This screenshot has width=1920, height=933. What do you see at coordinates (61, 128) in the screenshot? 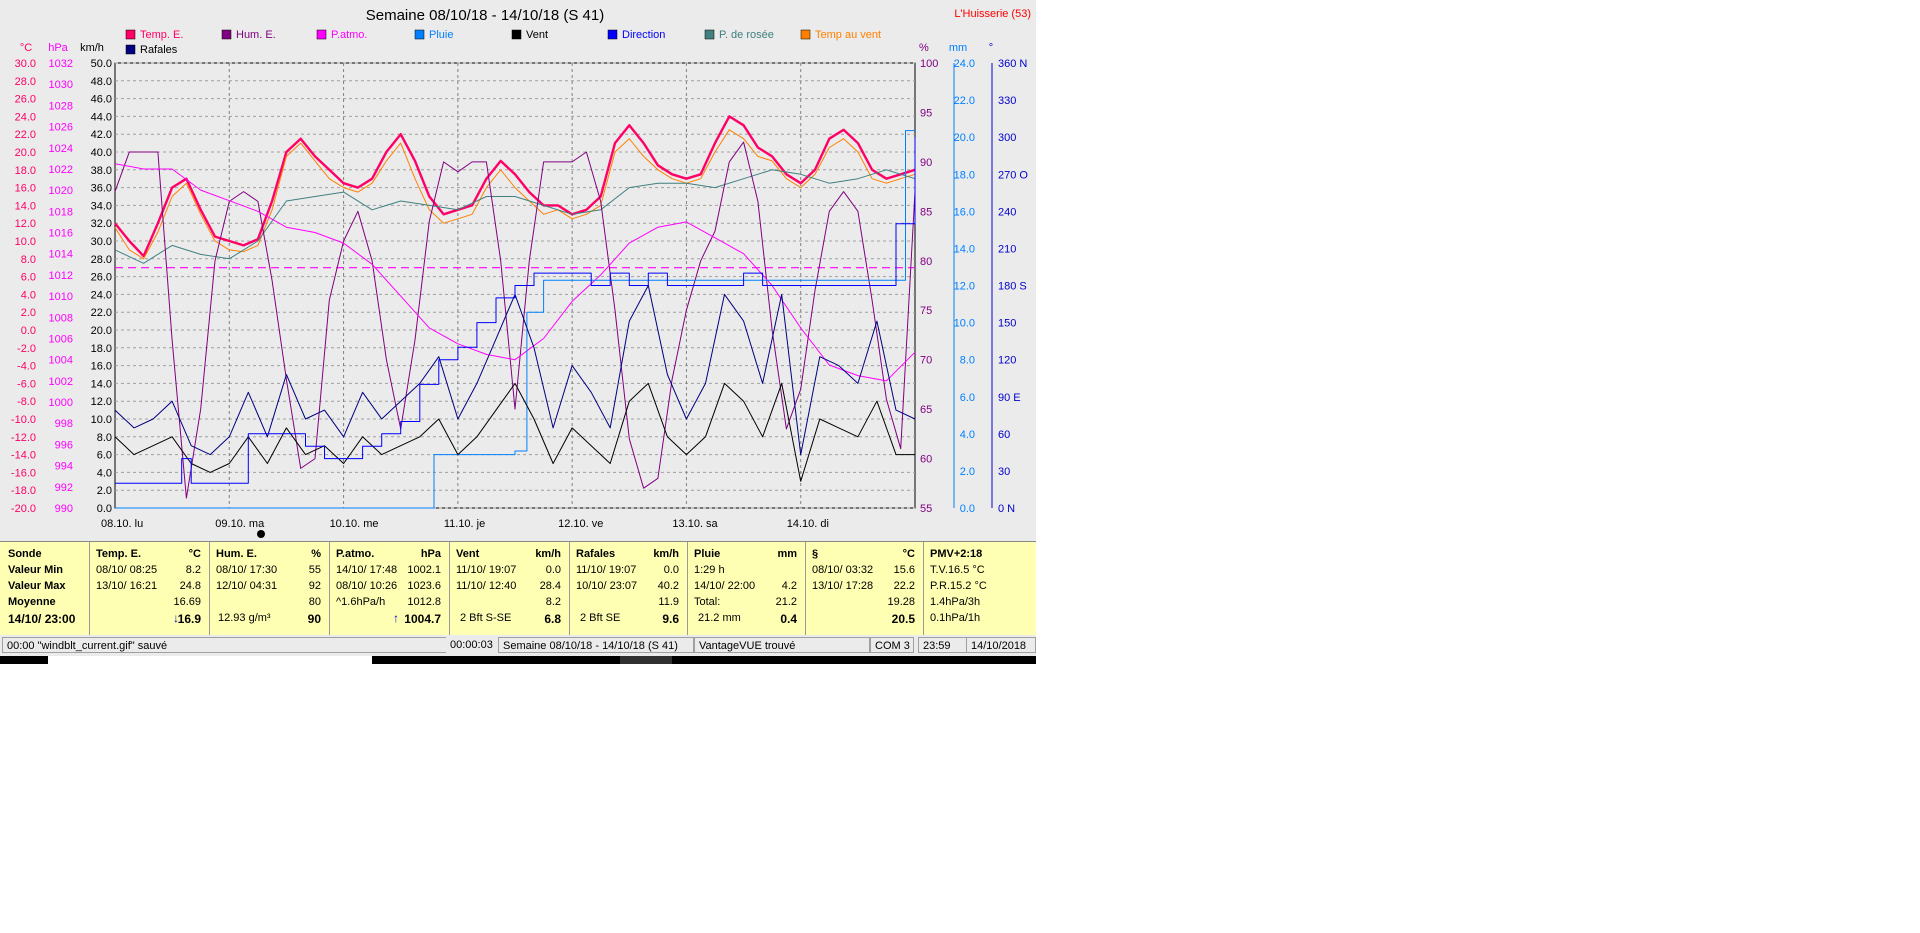
I see `pressure-tick-label: 1026` at bounding box center [61, 128].